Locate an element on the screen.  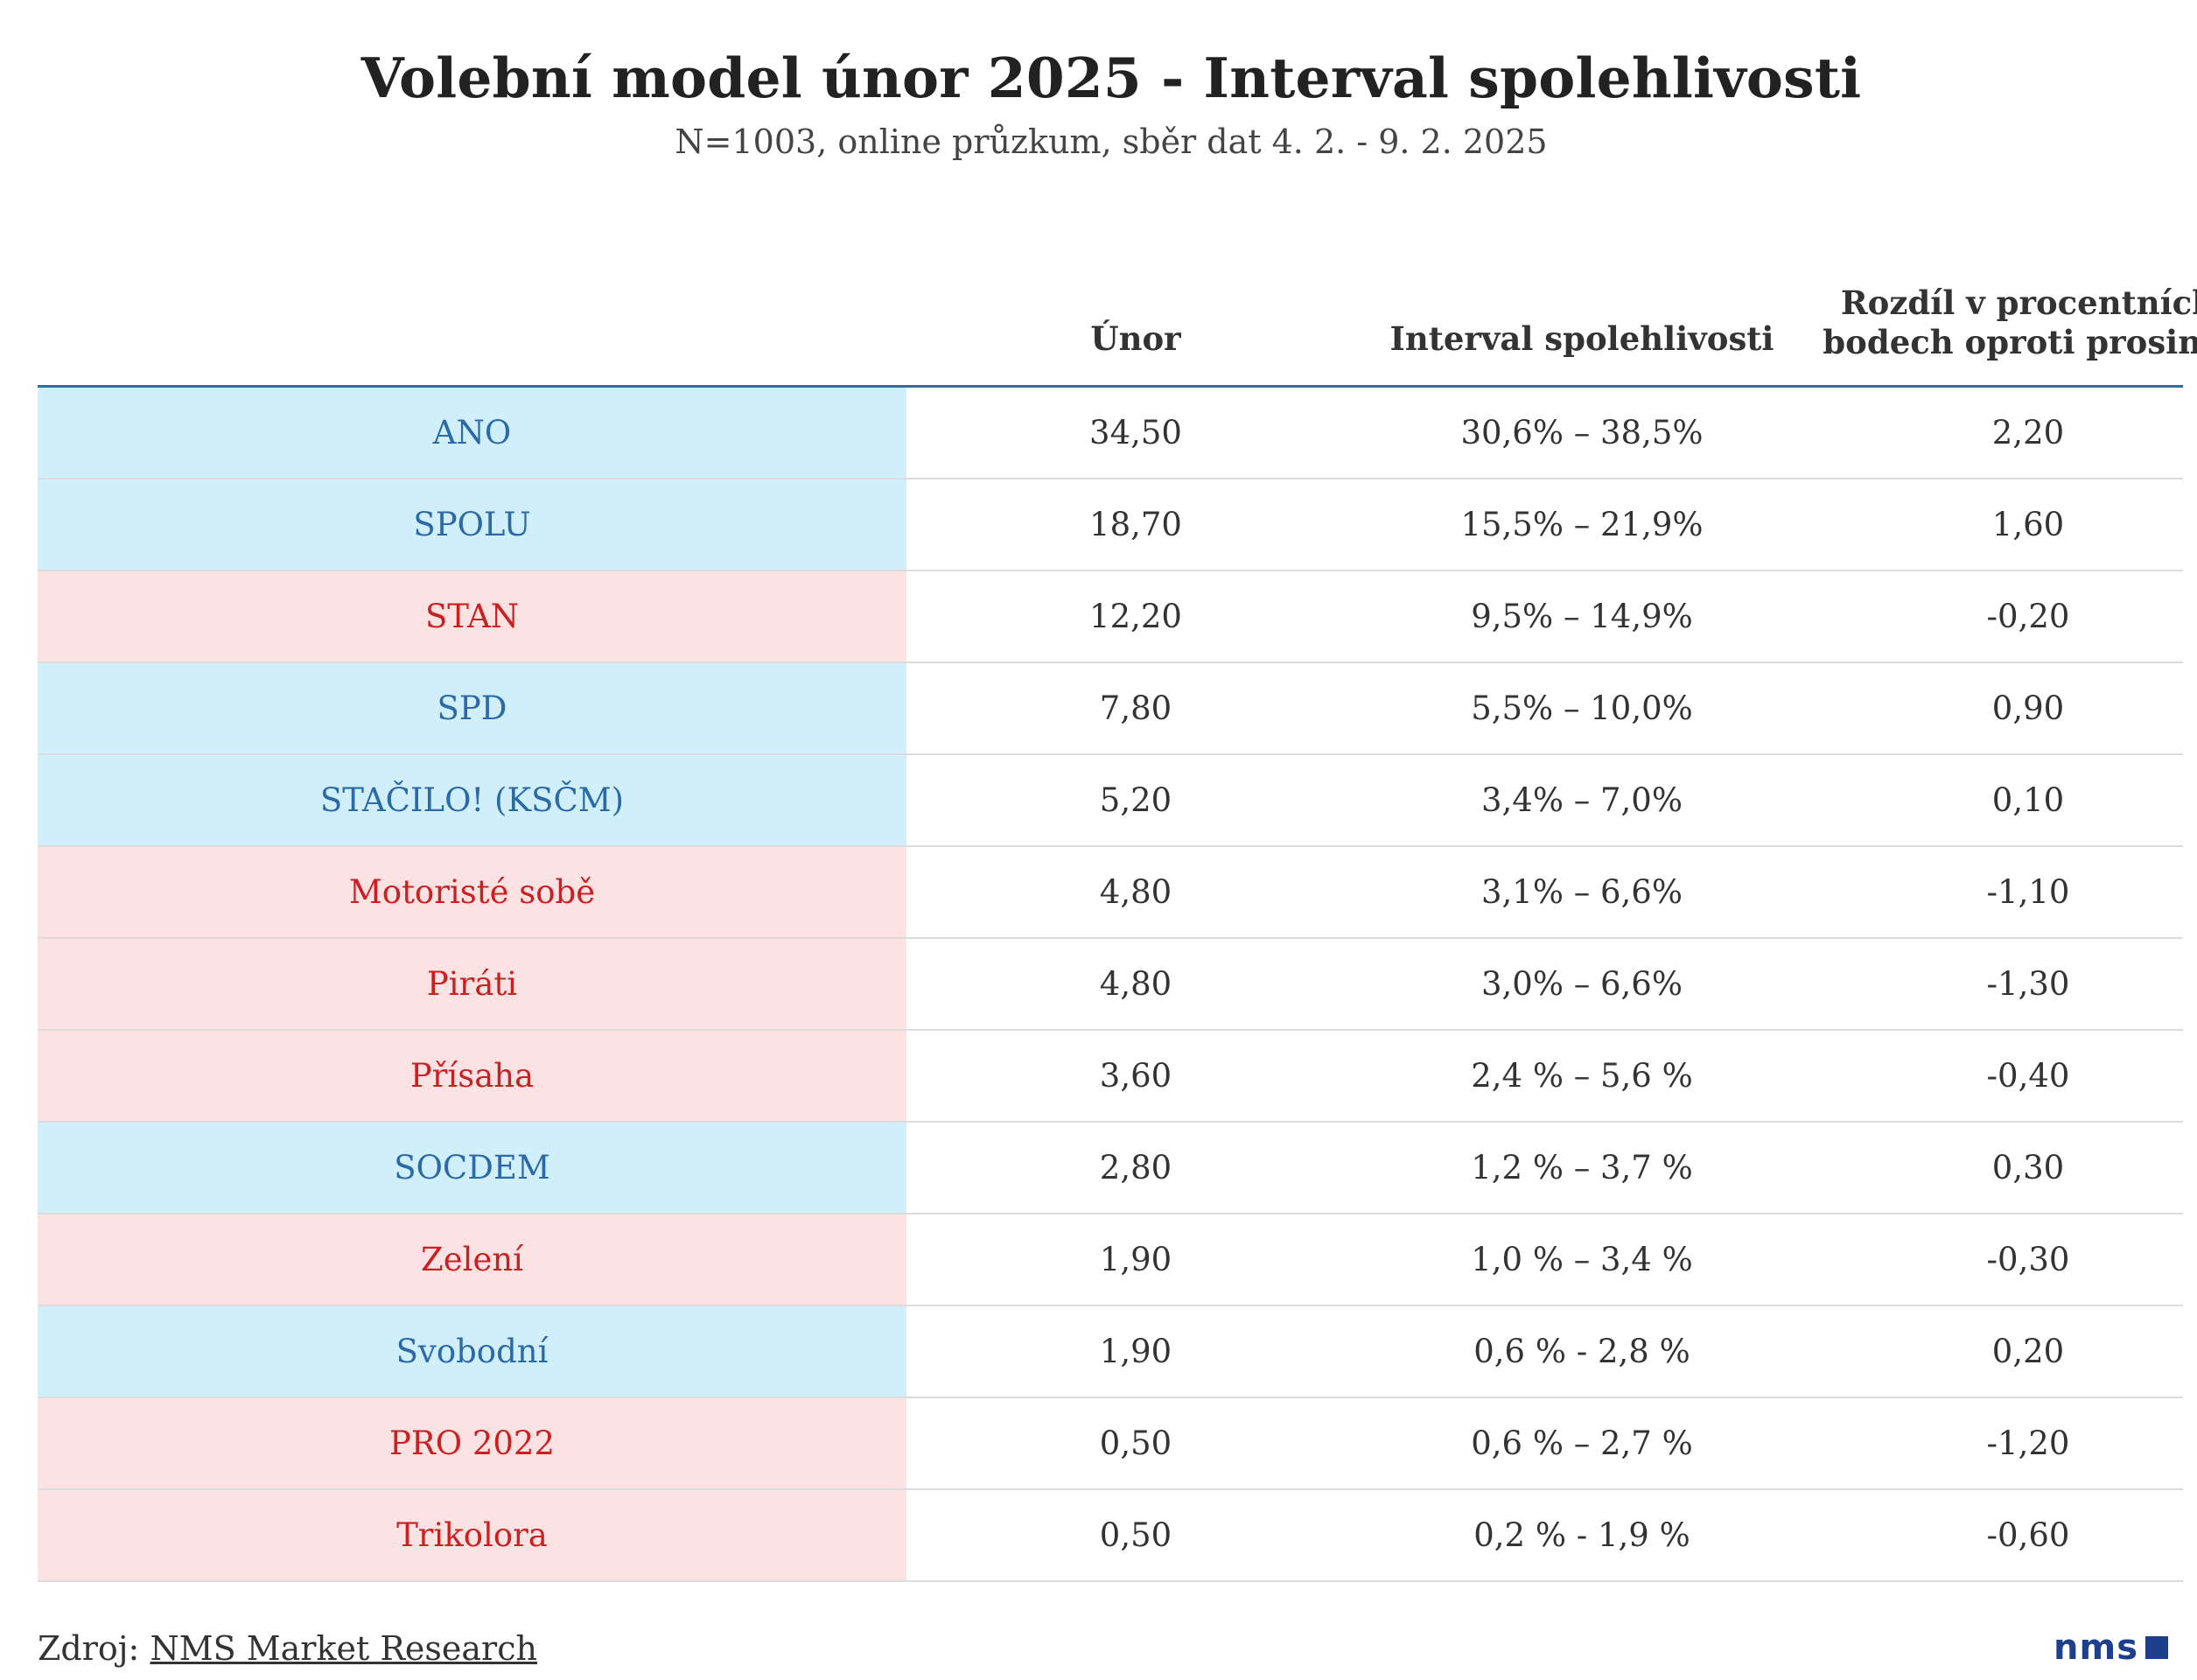
rozdil-value-cell: -1,20 is located at coordinates (2028, 1443).